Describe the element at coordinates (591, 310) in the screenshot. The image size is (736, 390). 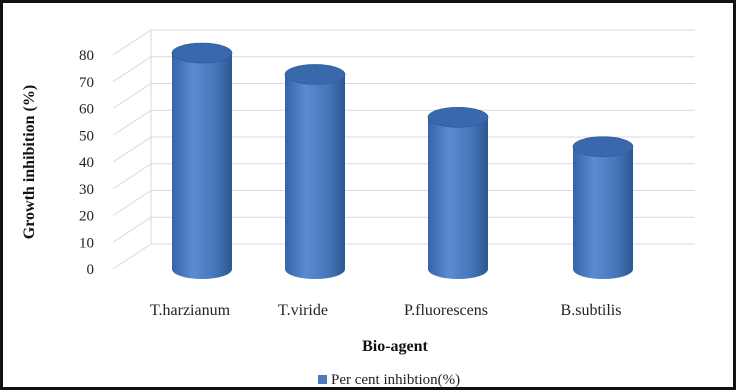
I see `x-tick-label: B.subtilis` at that location.